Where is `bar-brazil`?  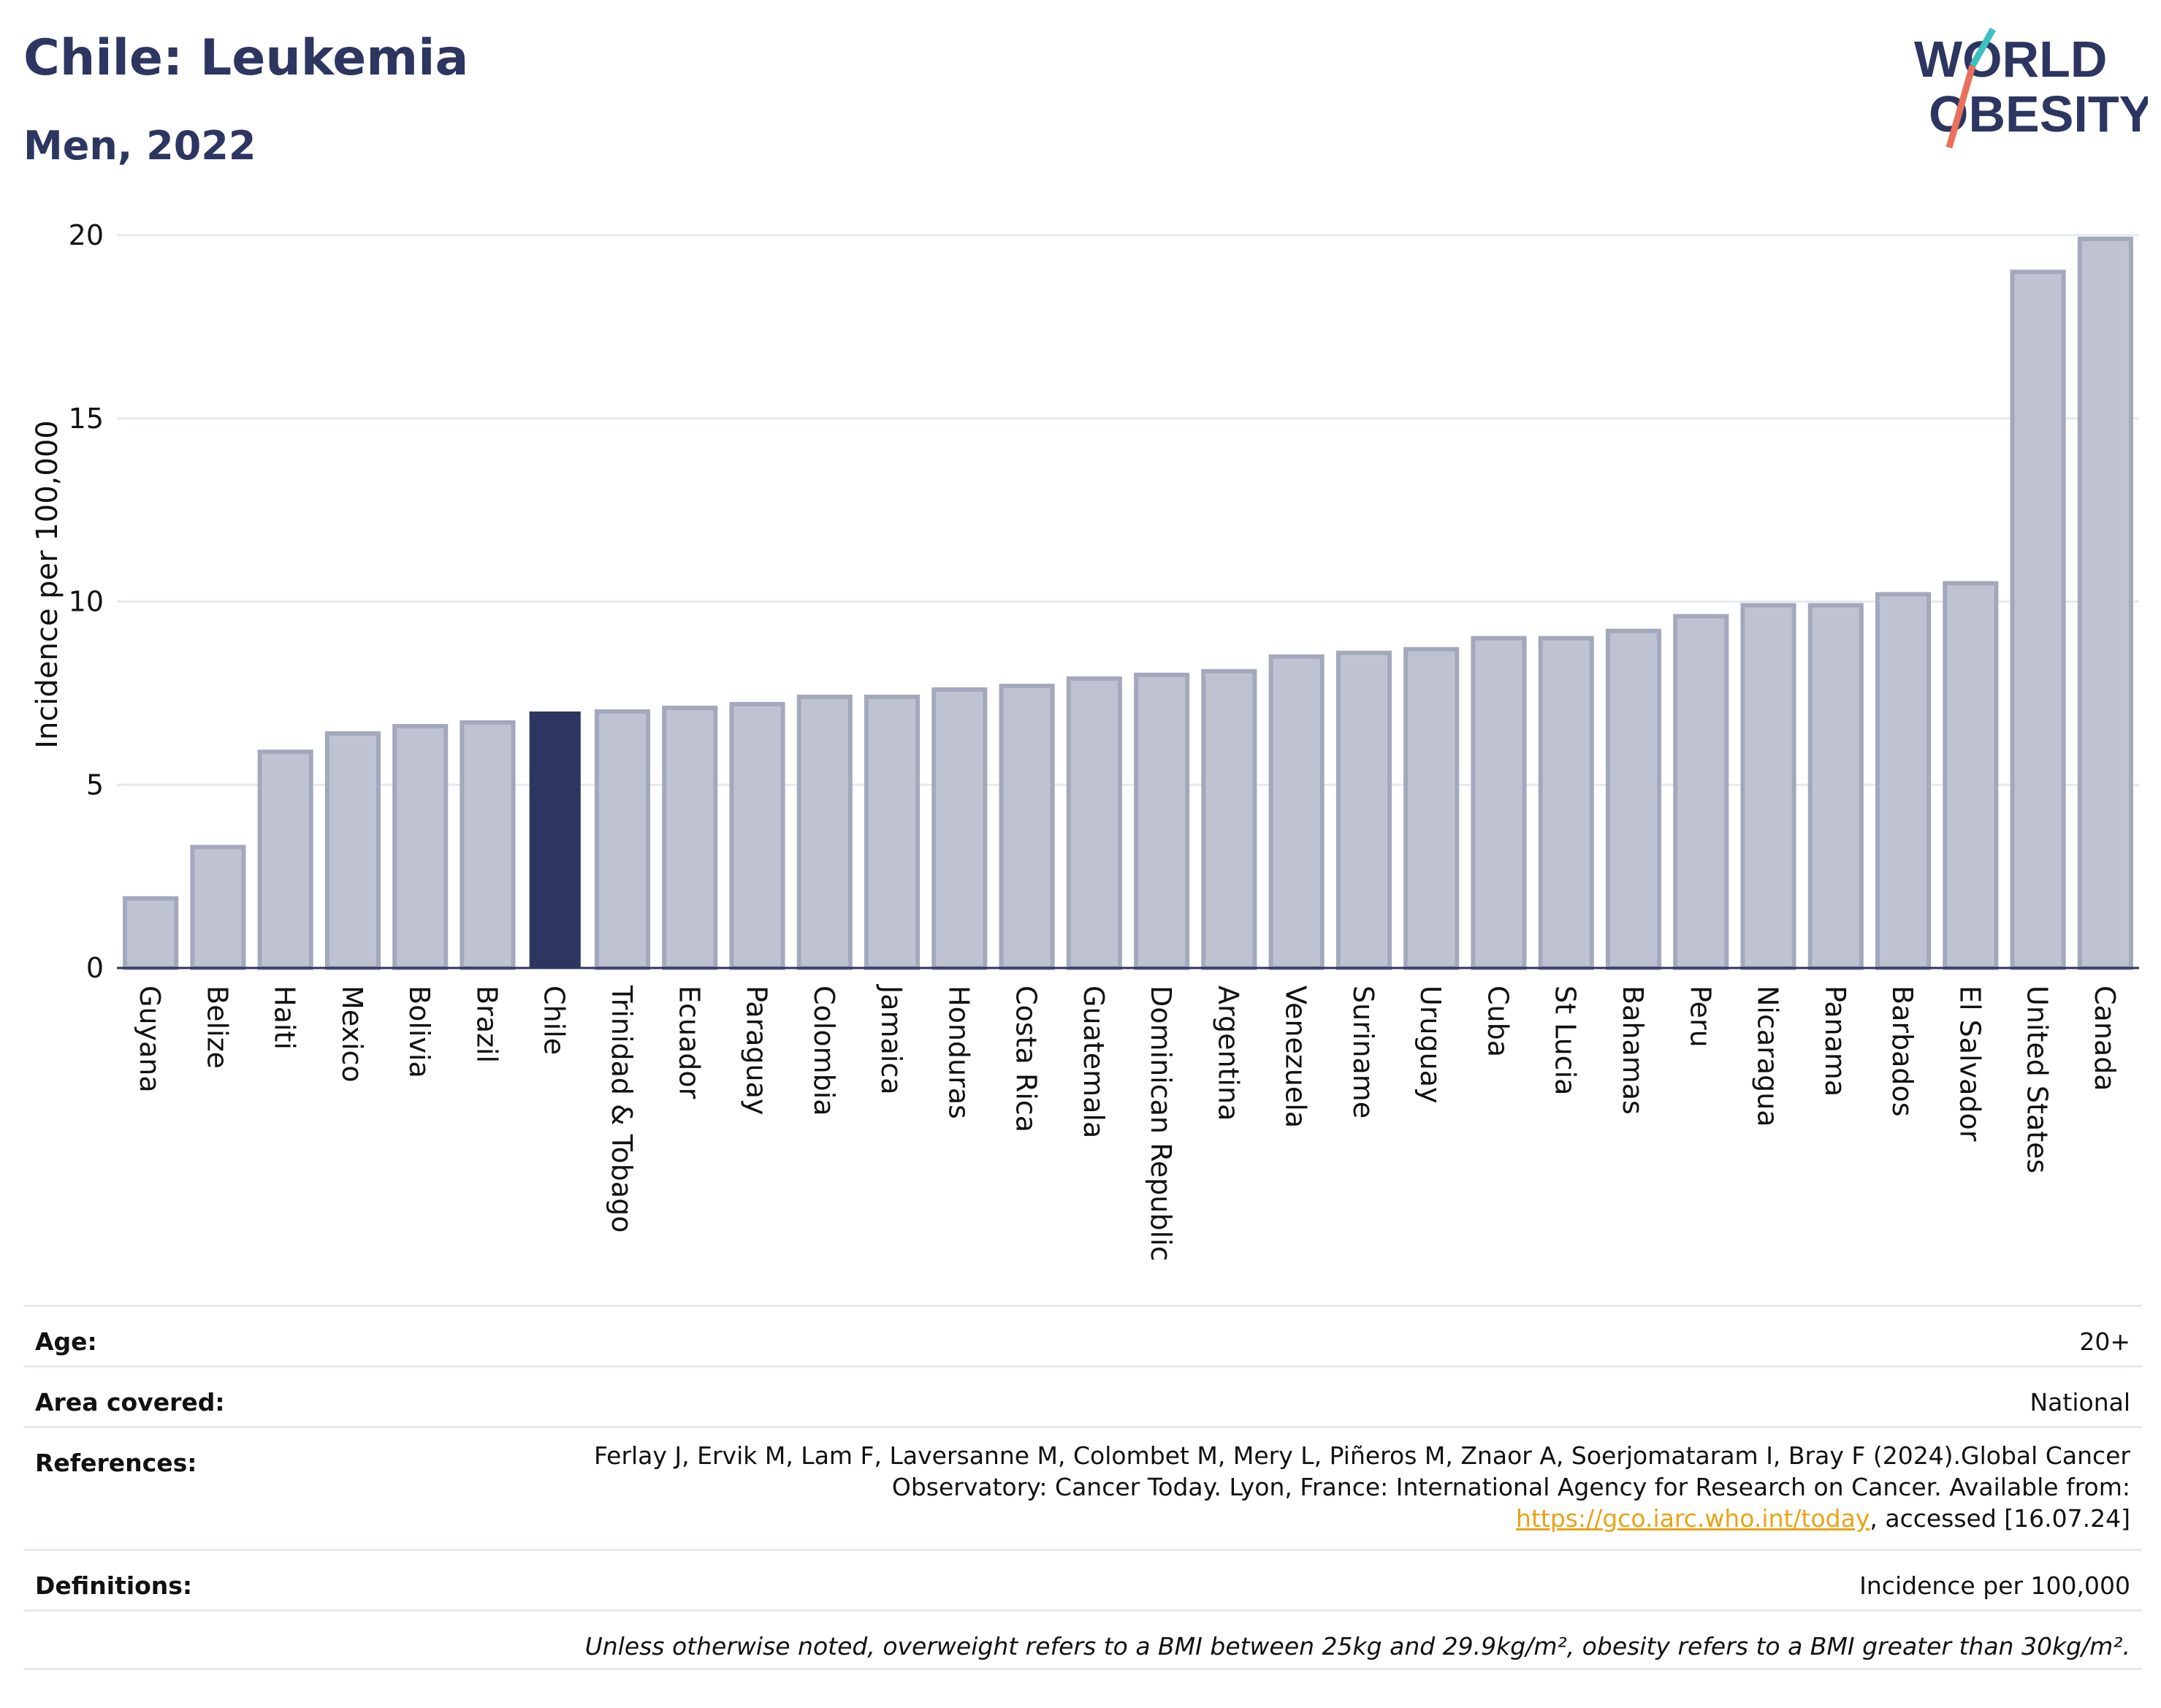 bar-brazil is located at coordinates (488, 845).